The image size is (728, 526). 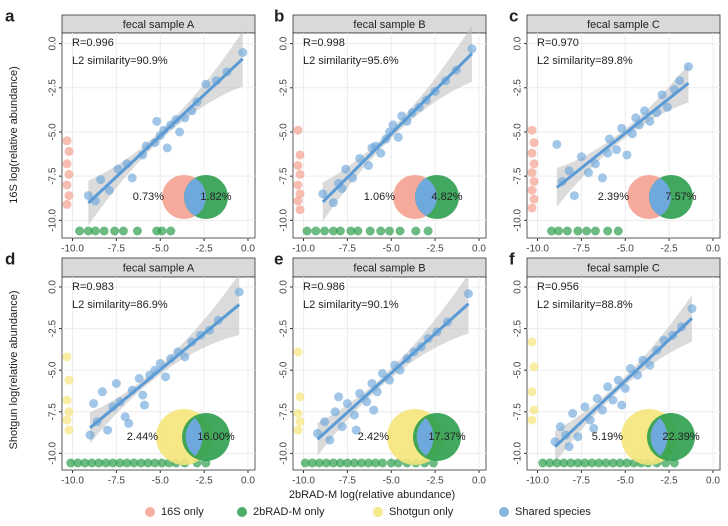 What do you see at coordinates (379, 197) in the screenshot?
I see `venn-left-label: 1.06%` at bounding box center [379, 197].